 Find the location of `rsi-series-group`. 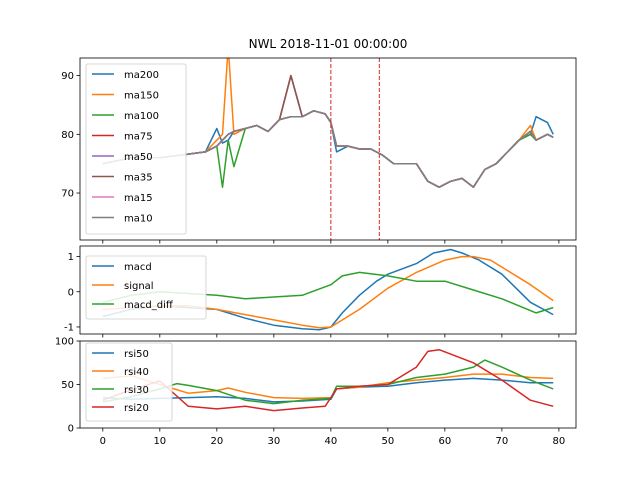

rsi-series-group is located at coordinates (328, 380).